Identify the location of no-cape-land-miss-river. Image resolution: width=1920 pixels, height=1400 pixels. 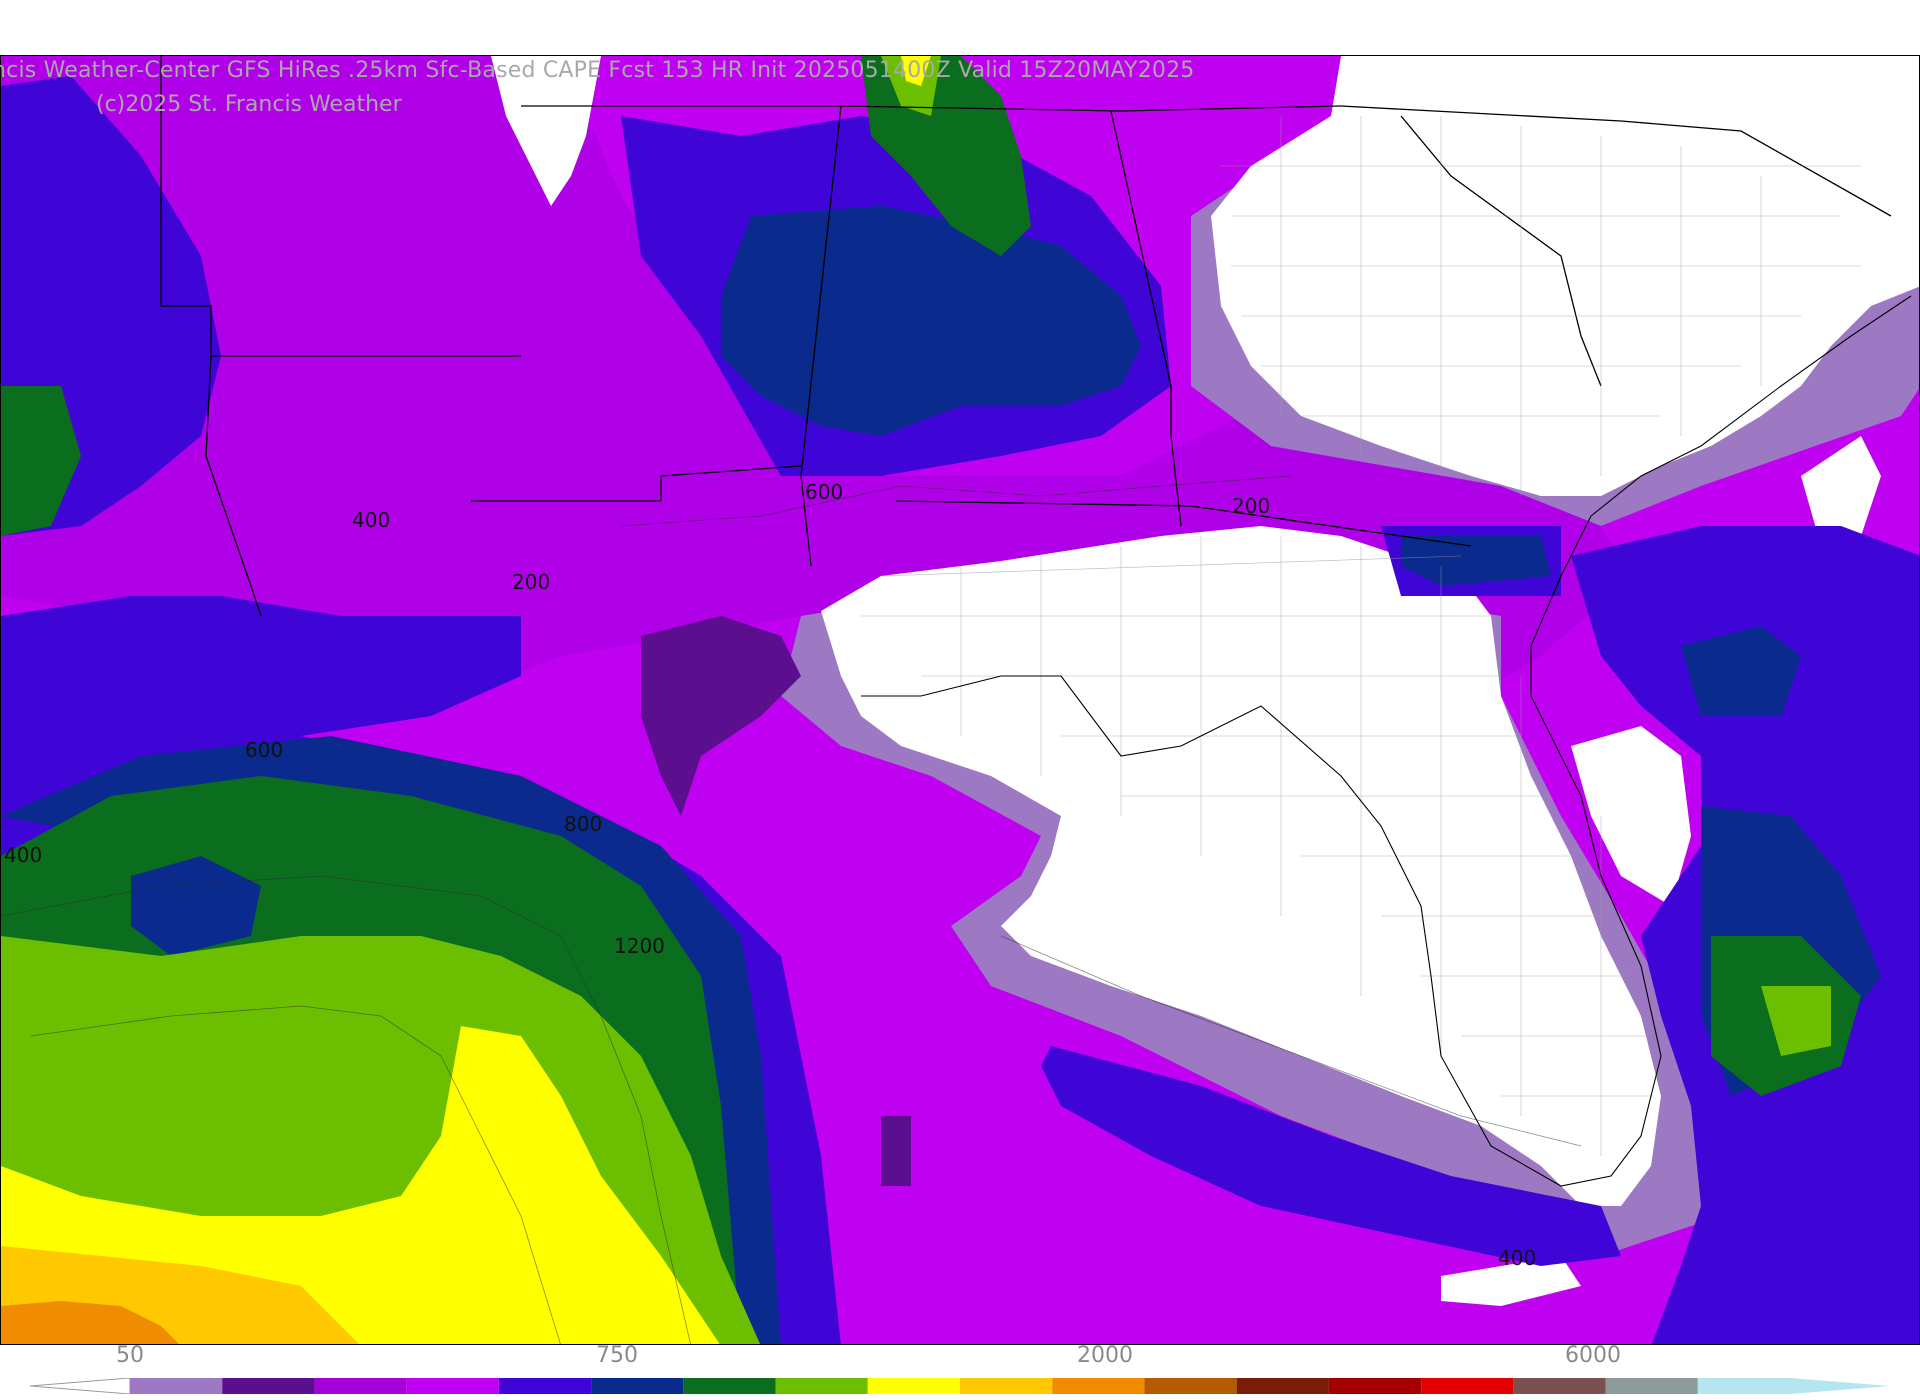
(546, 131).